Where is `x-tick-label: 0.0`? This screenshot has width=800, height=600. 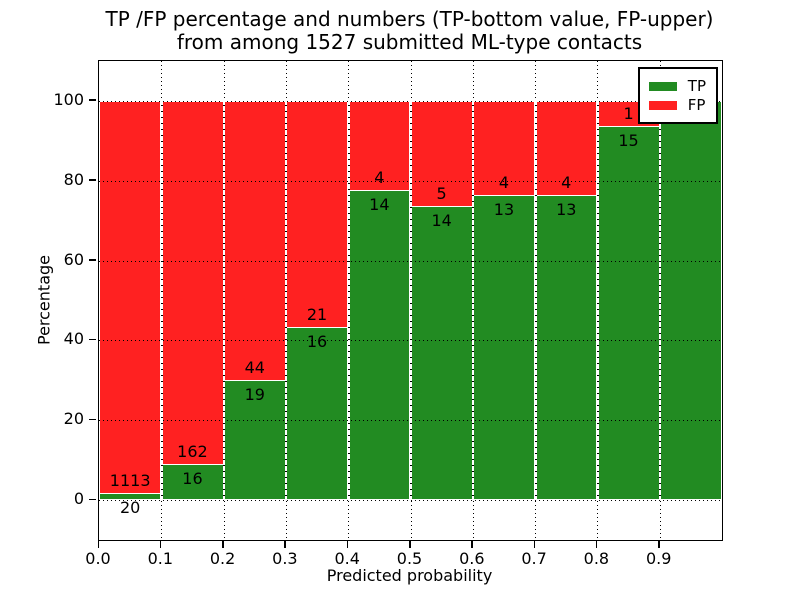
x-tick-label: 0.0 is located at coordinates (98, 558).